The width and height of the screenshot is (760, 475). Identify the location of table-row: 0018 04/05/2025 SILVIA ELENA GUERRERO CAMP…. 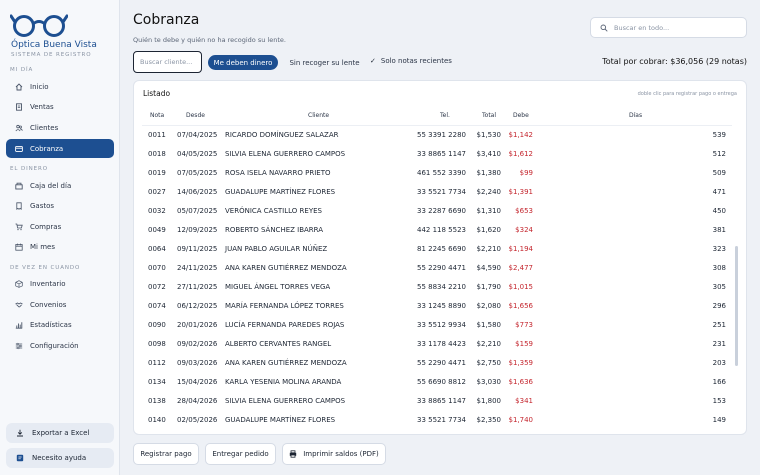
(434, 154).